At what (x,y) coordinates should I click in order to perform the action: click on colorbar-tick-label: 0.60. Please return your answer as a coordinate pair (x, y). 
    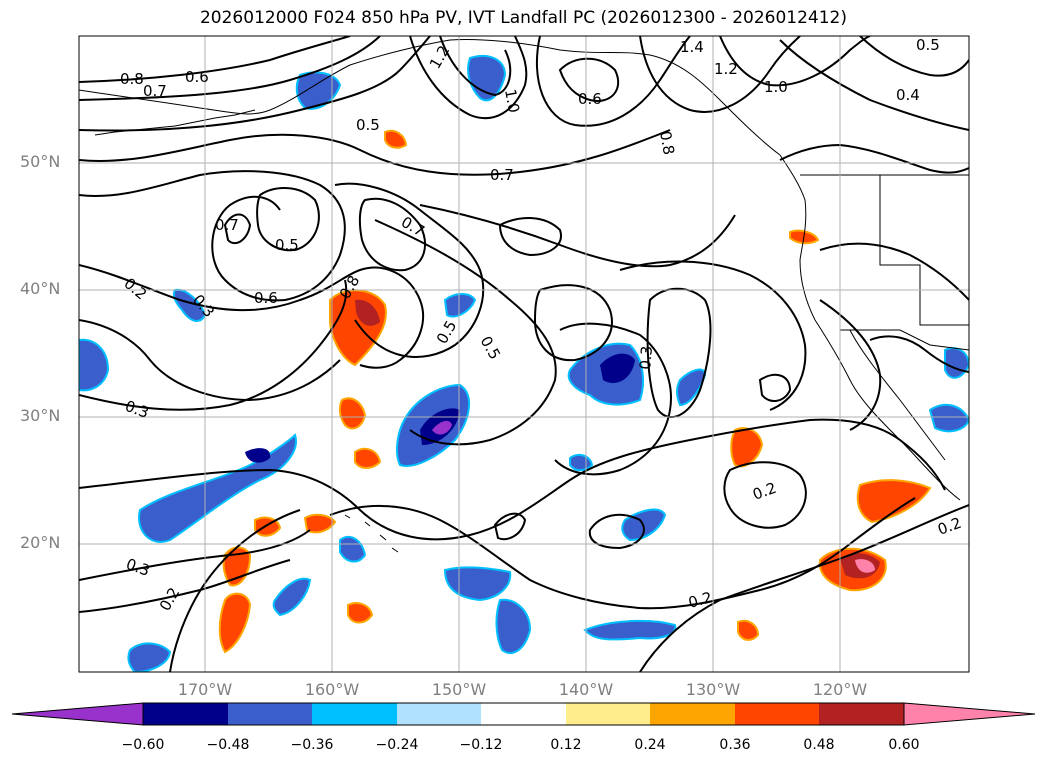
    Looking at the image, I should click on (904, 745).